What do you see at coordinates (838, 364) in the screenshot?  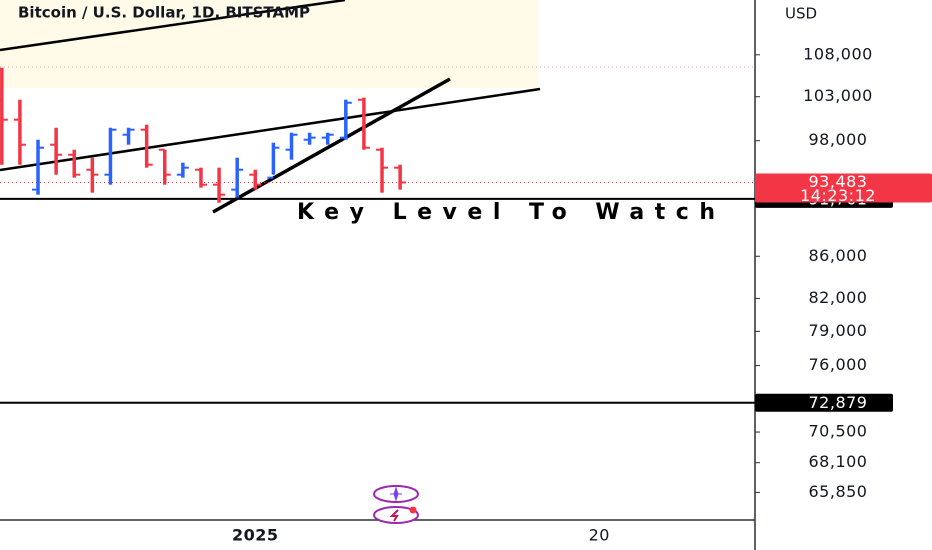 I see `y-tick-label: 76,000` at bounding box center [838, 364].